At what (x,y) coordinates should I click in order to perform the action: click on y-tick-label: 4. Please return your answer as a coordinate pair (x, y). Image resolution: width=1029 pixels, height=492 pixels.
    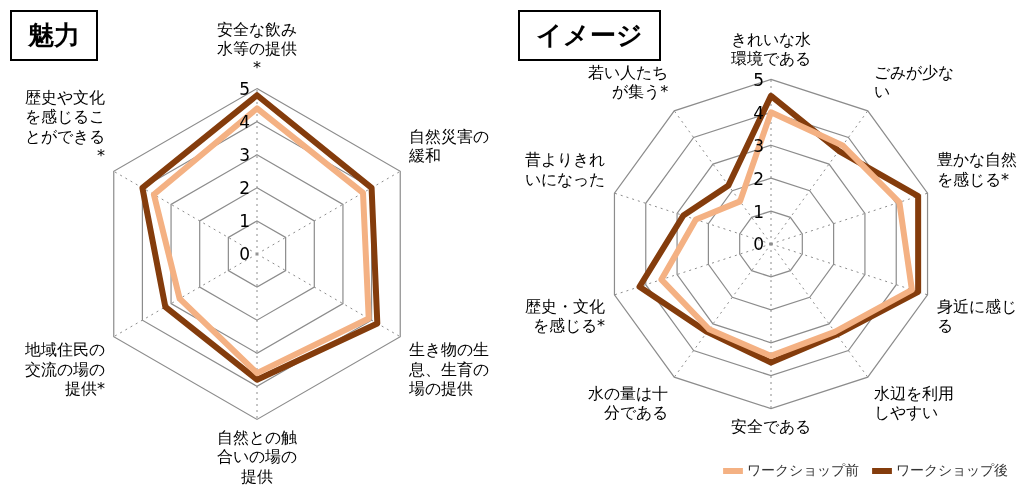
    Looking at the image, I should click on (244, 122).